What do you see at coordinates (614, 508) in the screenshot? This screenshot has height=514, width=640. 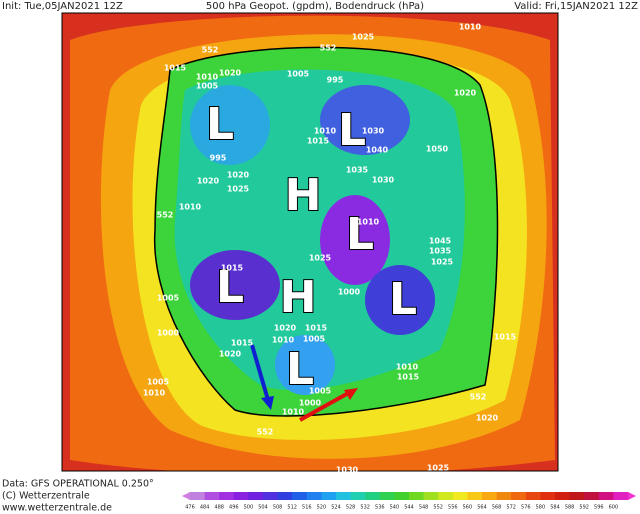 I see `colorbar-label: 600` at bounding box center [614, 508].